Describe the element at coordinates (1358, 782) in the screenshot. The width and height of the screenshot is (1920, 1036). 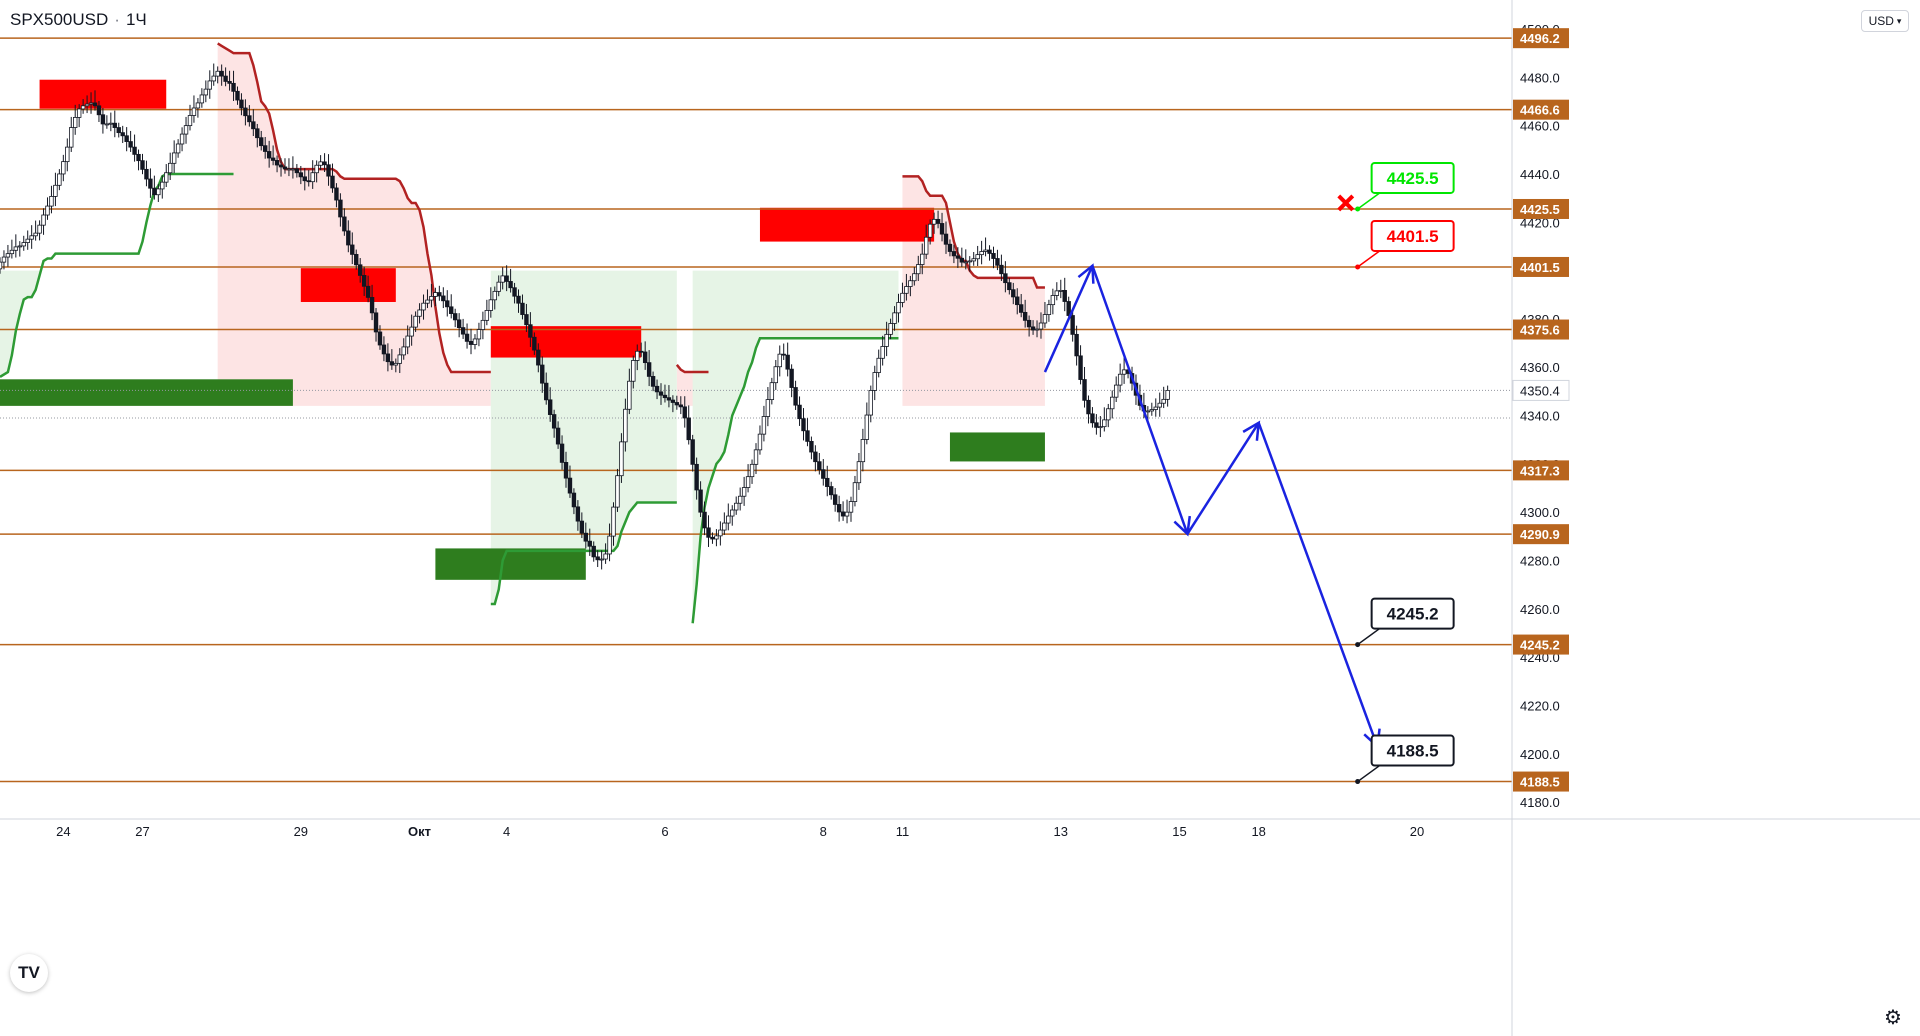
I see `callout-anchor` at that location.